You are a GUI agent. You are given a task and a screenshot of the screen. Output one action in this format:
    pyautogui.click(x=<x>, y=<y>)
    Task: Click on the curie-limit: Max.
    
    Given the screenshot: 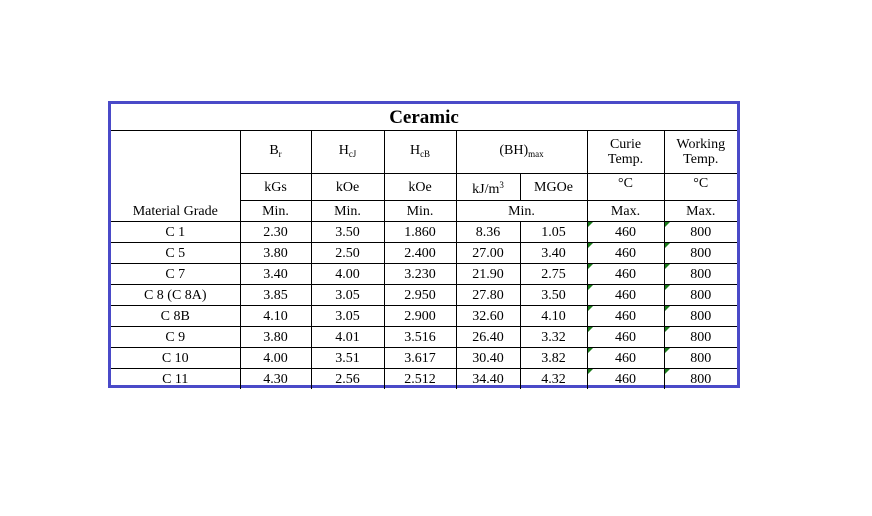 What is the action you would take?
    pyautogui.click(x=625, y=211)
    